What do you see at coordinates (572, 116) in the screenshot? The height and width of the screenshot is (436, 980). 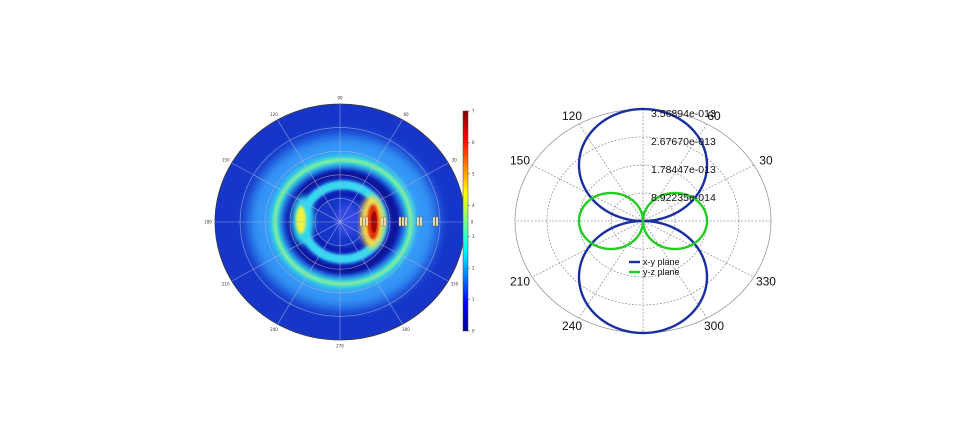 I see `polar-angle-label: 120` at bounding box center [572, 116].